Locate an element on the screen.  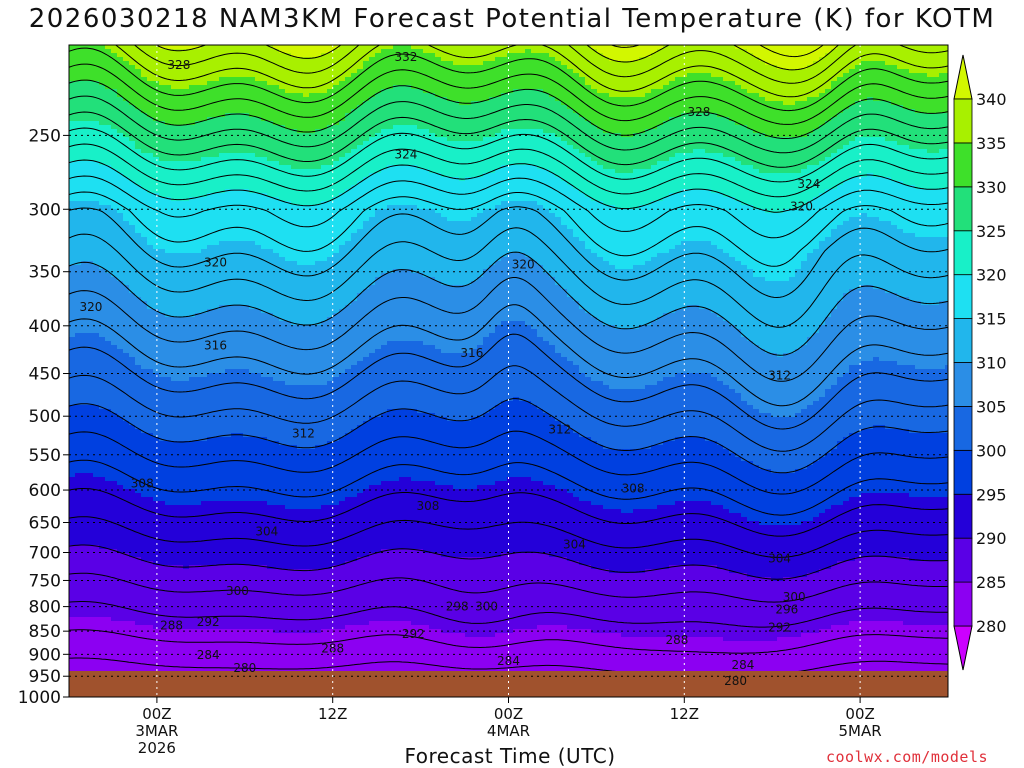
y-tick-label: 700 is located at coordinates (45, 554).